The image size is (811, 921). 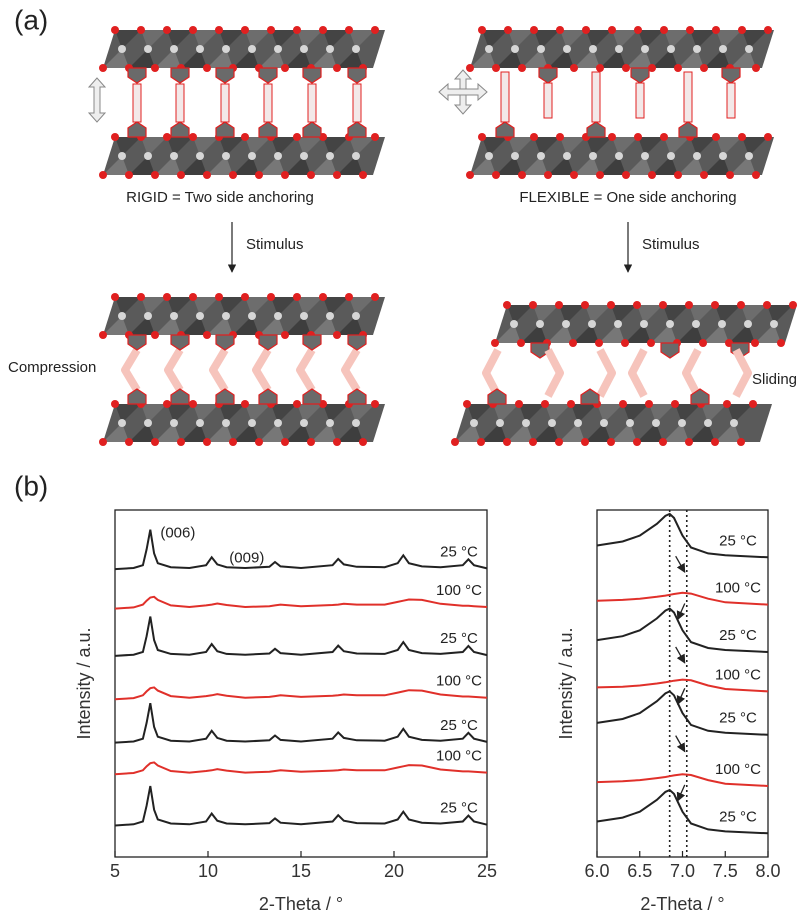 What do you see at coordinates (312, 103) in the screenshot?
I see `pillar` at bounding box center [312, 103].